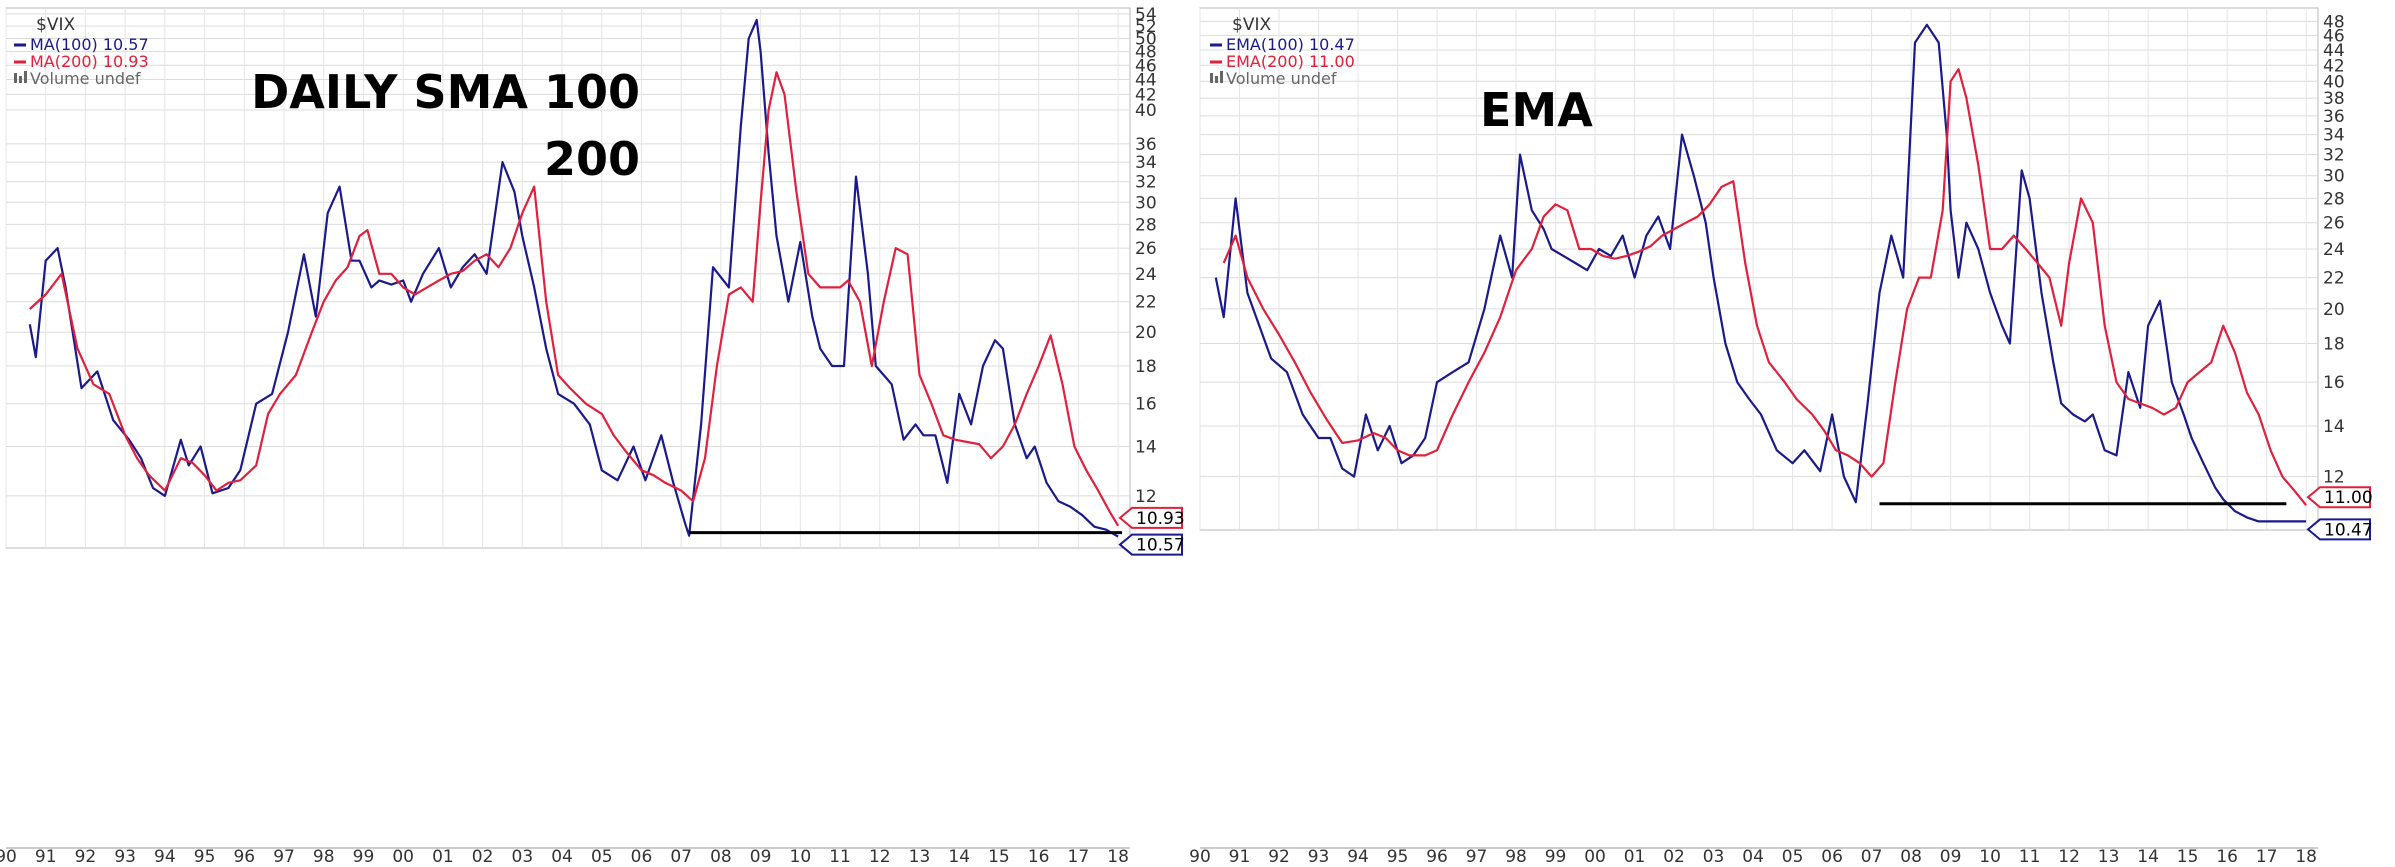 The width and height of the screenshot is (2395, 867). I want to click on legend-entry: MA(100) 10.57, so click(89, 44).